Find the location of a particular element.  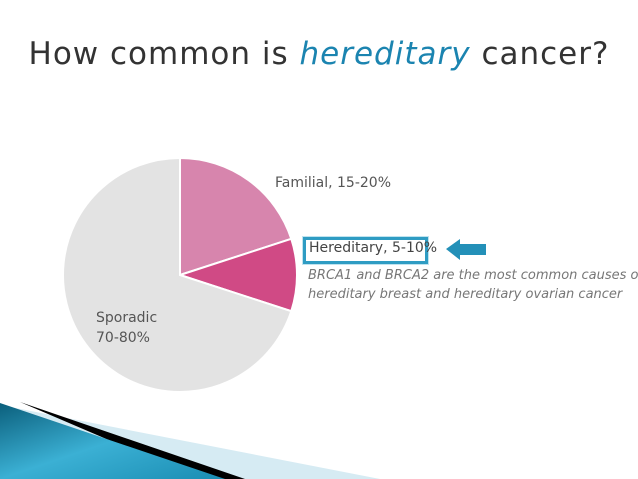

blue-swoosh is located at coordinates (112, 441).